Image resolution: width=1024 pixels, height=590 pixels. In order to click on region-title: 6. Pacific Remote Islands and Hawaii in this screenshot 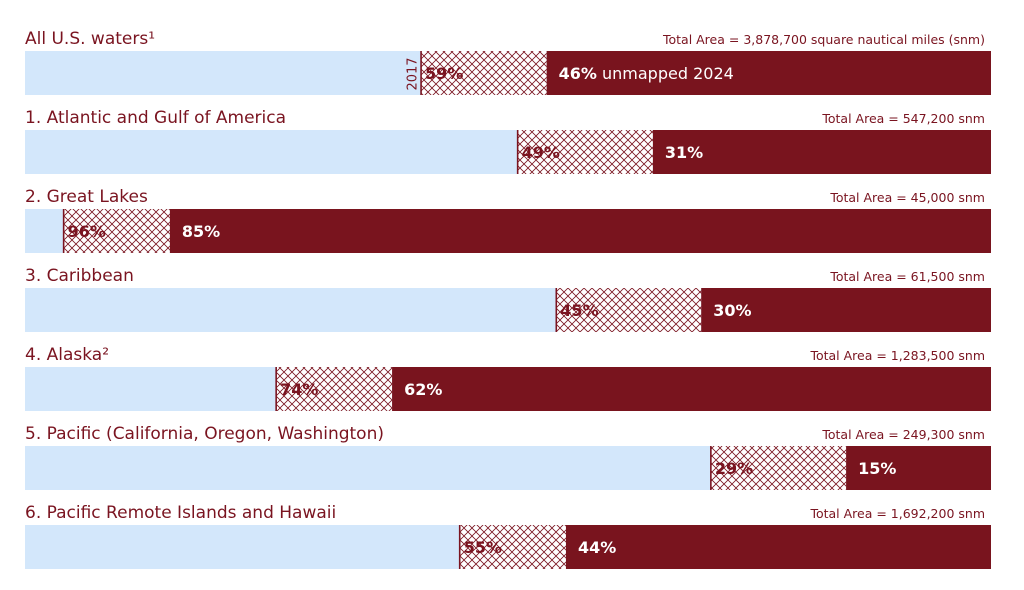, I will do `click(180, 513)`.